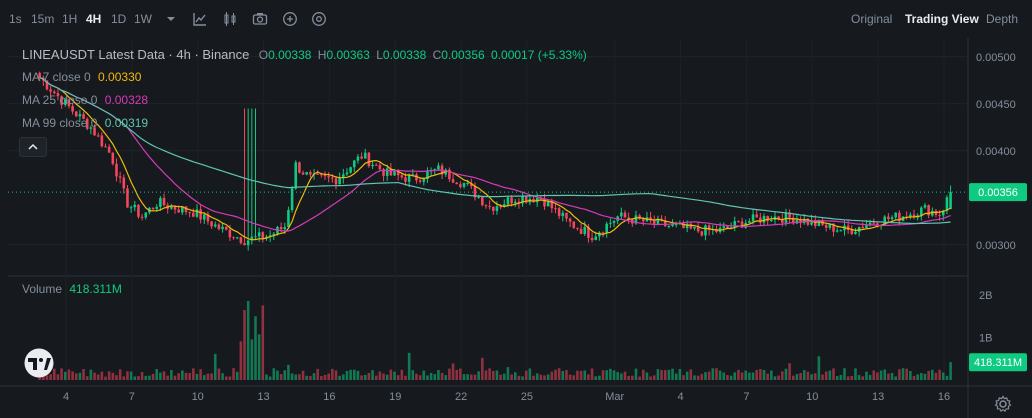 The height and width of the screenshot is (418, 1032). I want to click on camera-icon, so click(260, 19).